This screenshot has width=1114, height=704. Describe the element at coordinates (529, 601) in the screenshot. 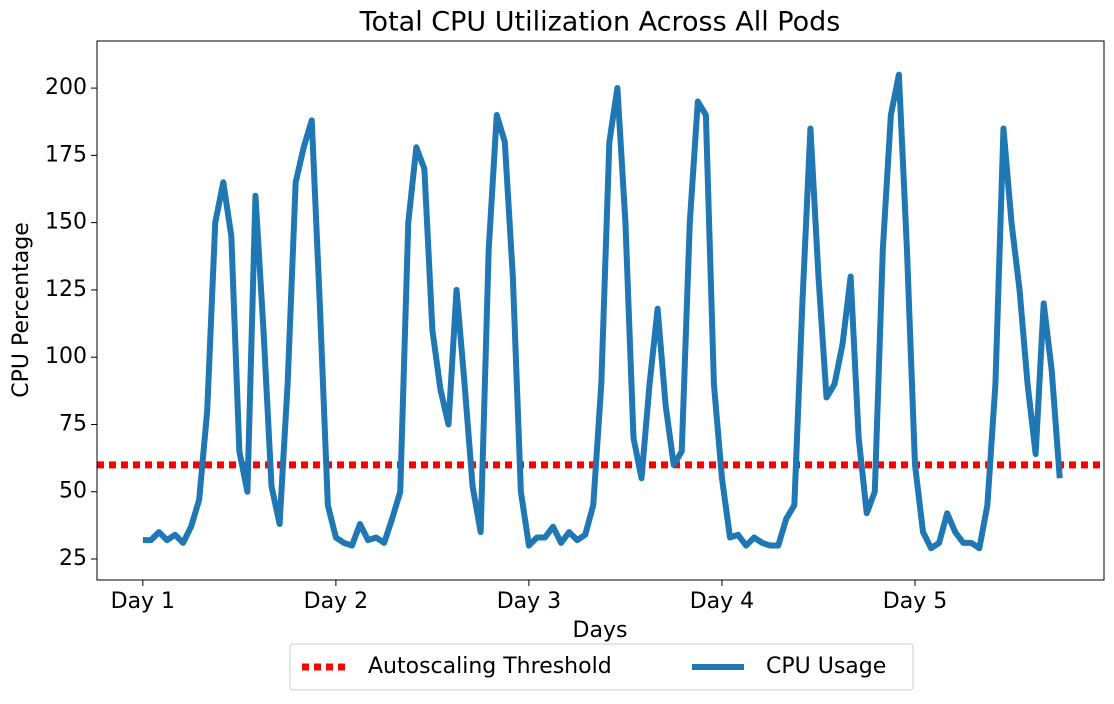

I see `x-tick-label: Day 3` at that location.